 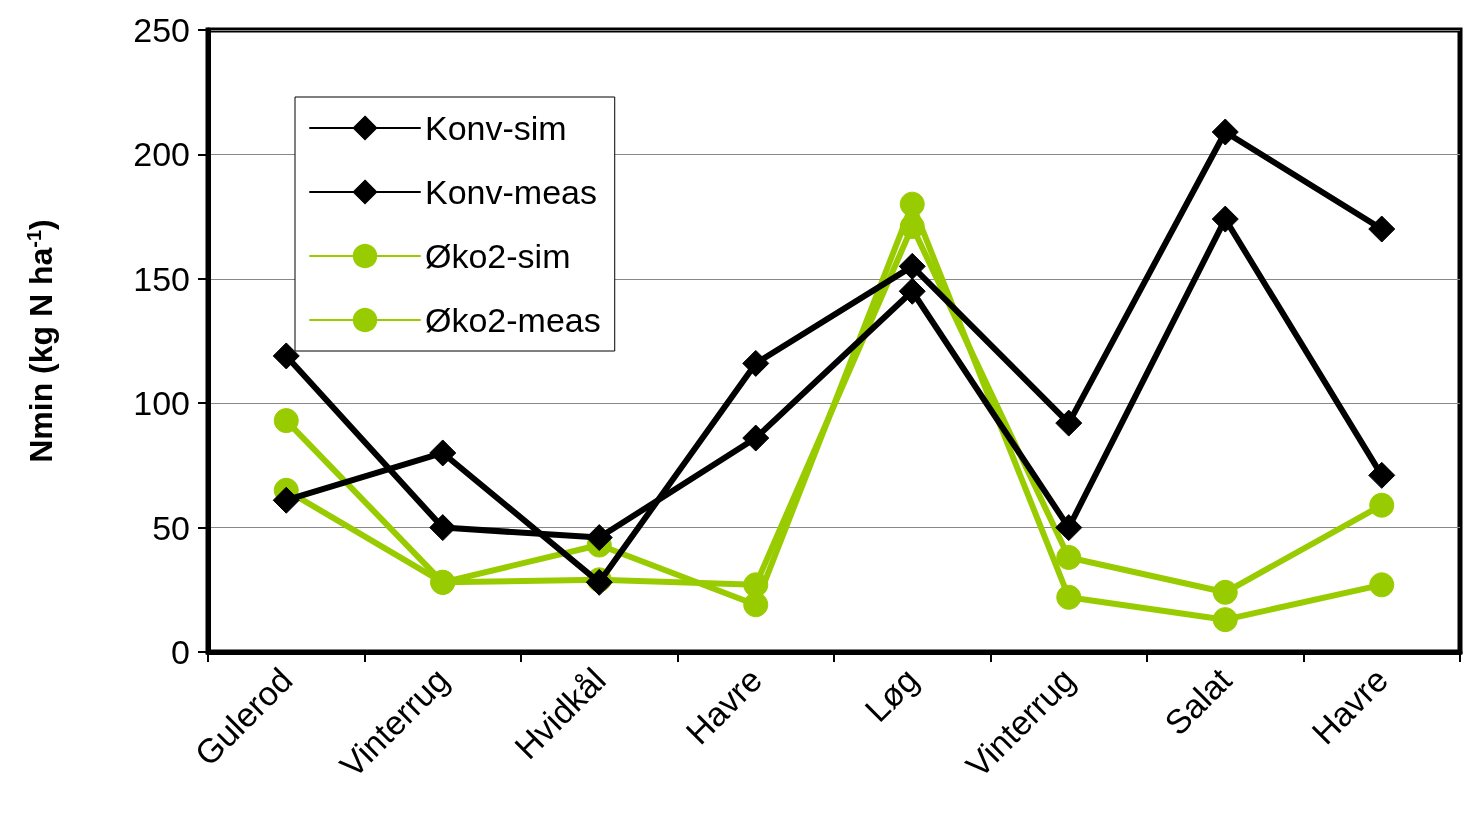 I want to click on legend-label: Konv-sim, so click(x=496, y=128).